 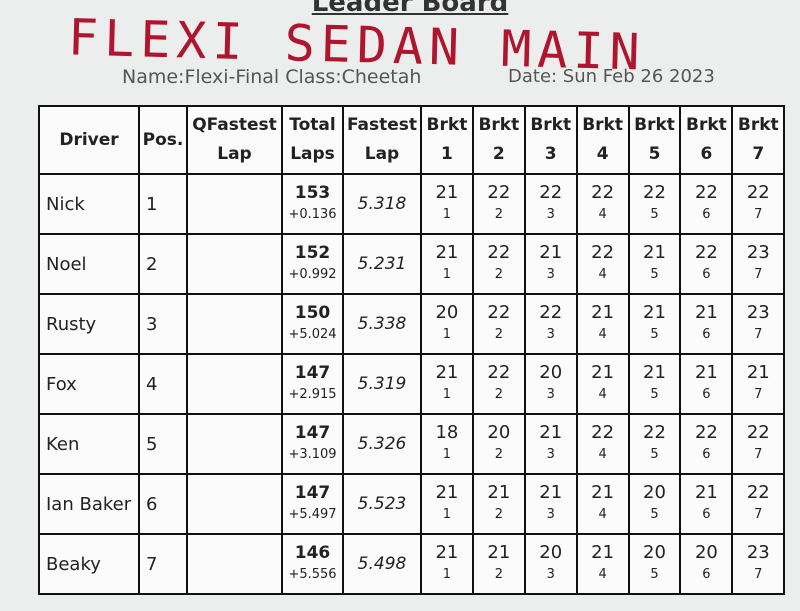 What do you see at coordinates (312, 214) in the screenshot?
I see `gap: +0.136` at bounding box center [312, 214].